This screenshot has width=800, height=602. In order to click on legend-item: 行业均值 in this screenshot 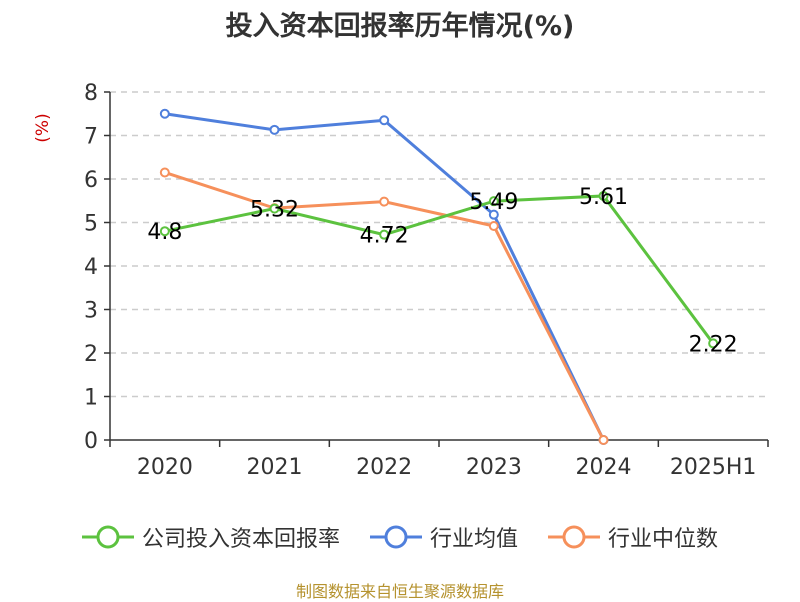, I will do `click(443, 537)`.